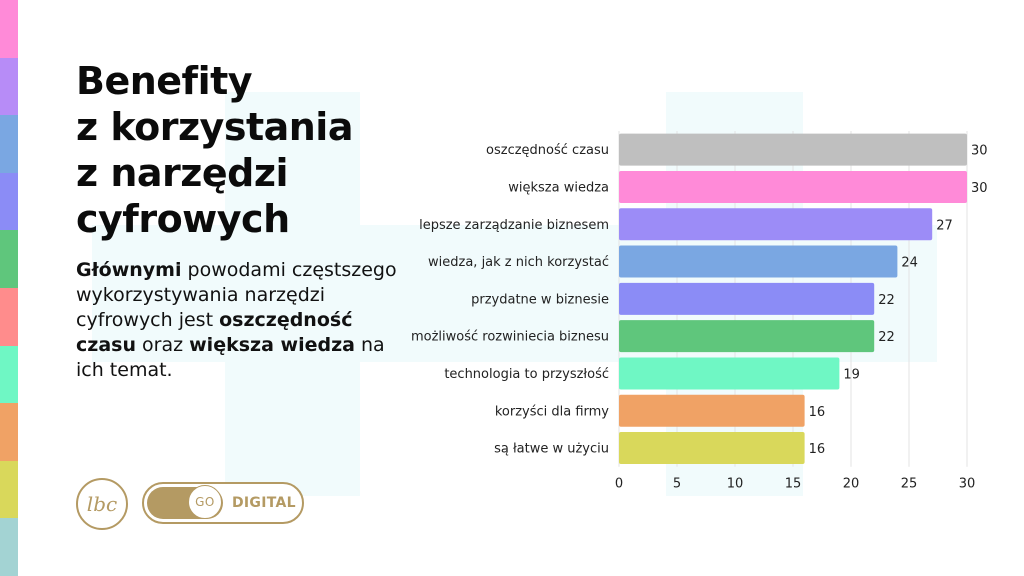 The image size is (1024, 576). Describe the element at coordinates (510, 337) in the screenshot. I see `category-label: możliwość rozwiniecia biznesu` at that location.